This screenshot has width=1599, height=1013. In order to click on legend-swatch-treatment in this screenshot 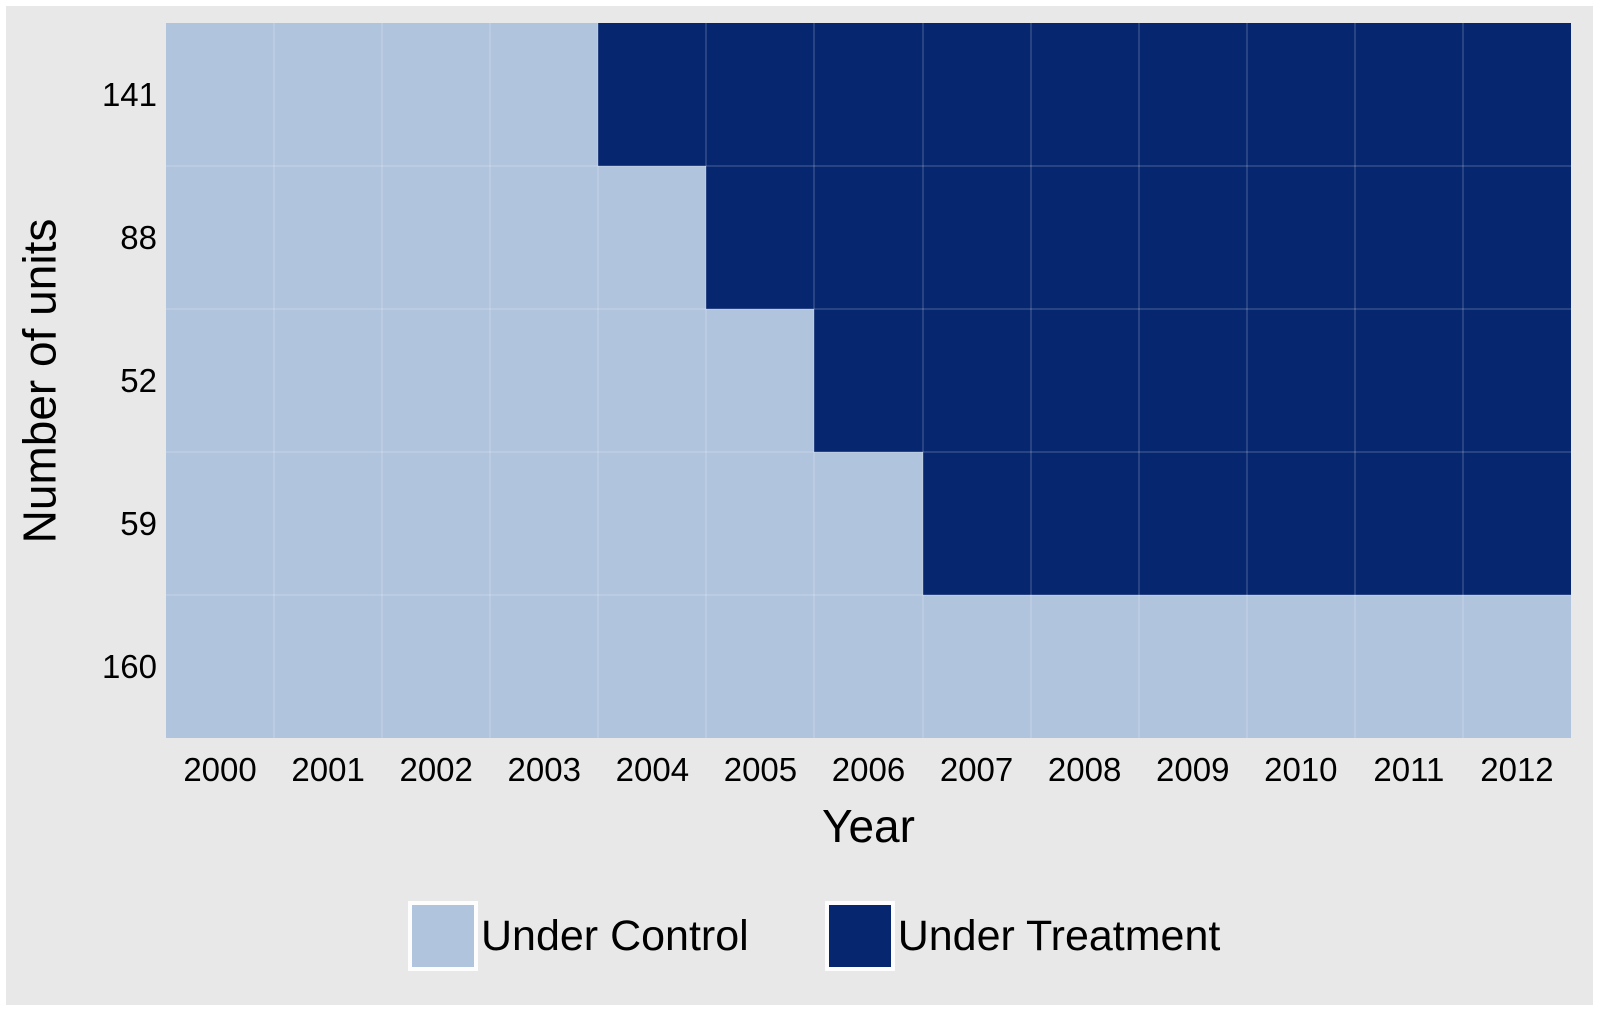, I will do `click(859, 936)`.